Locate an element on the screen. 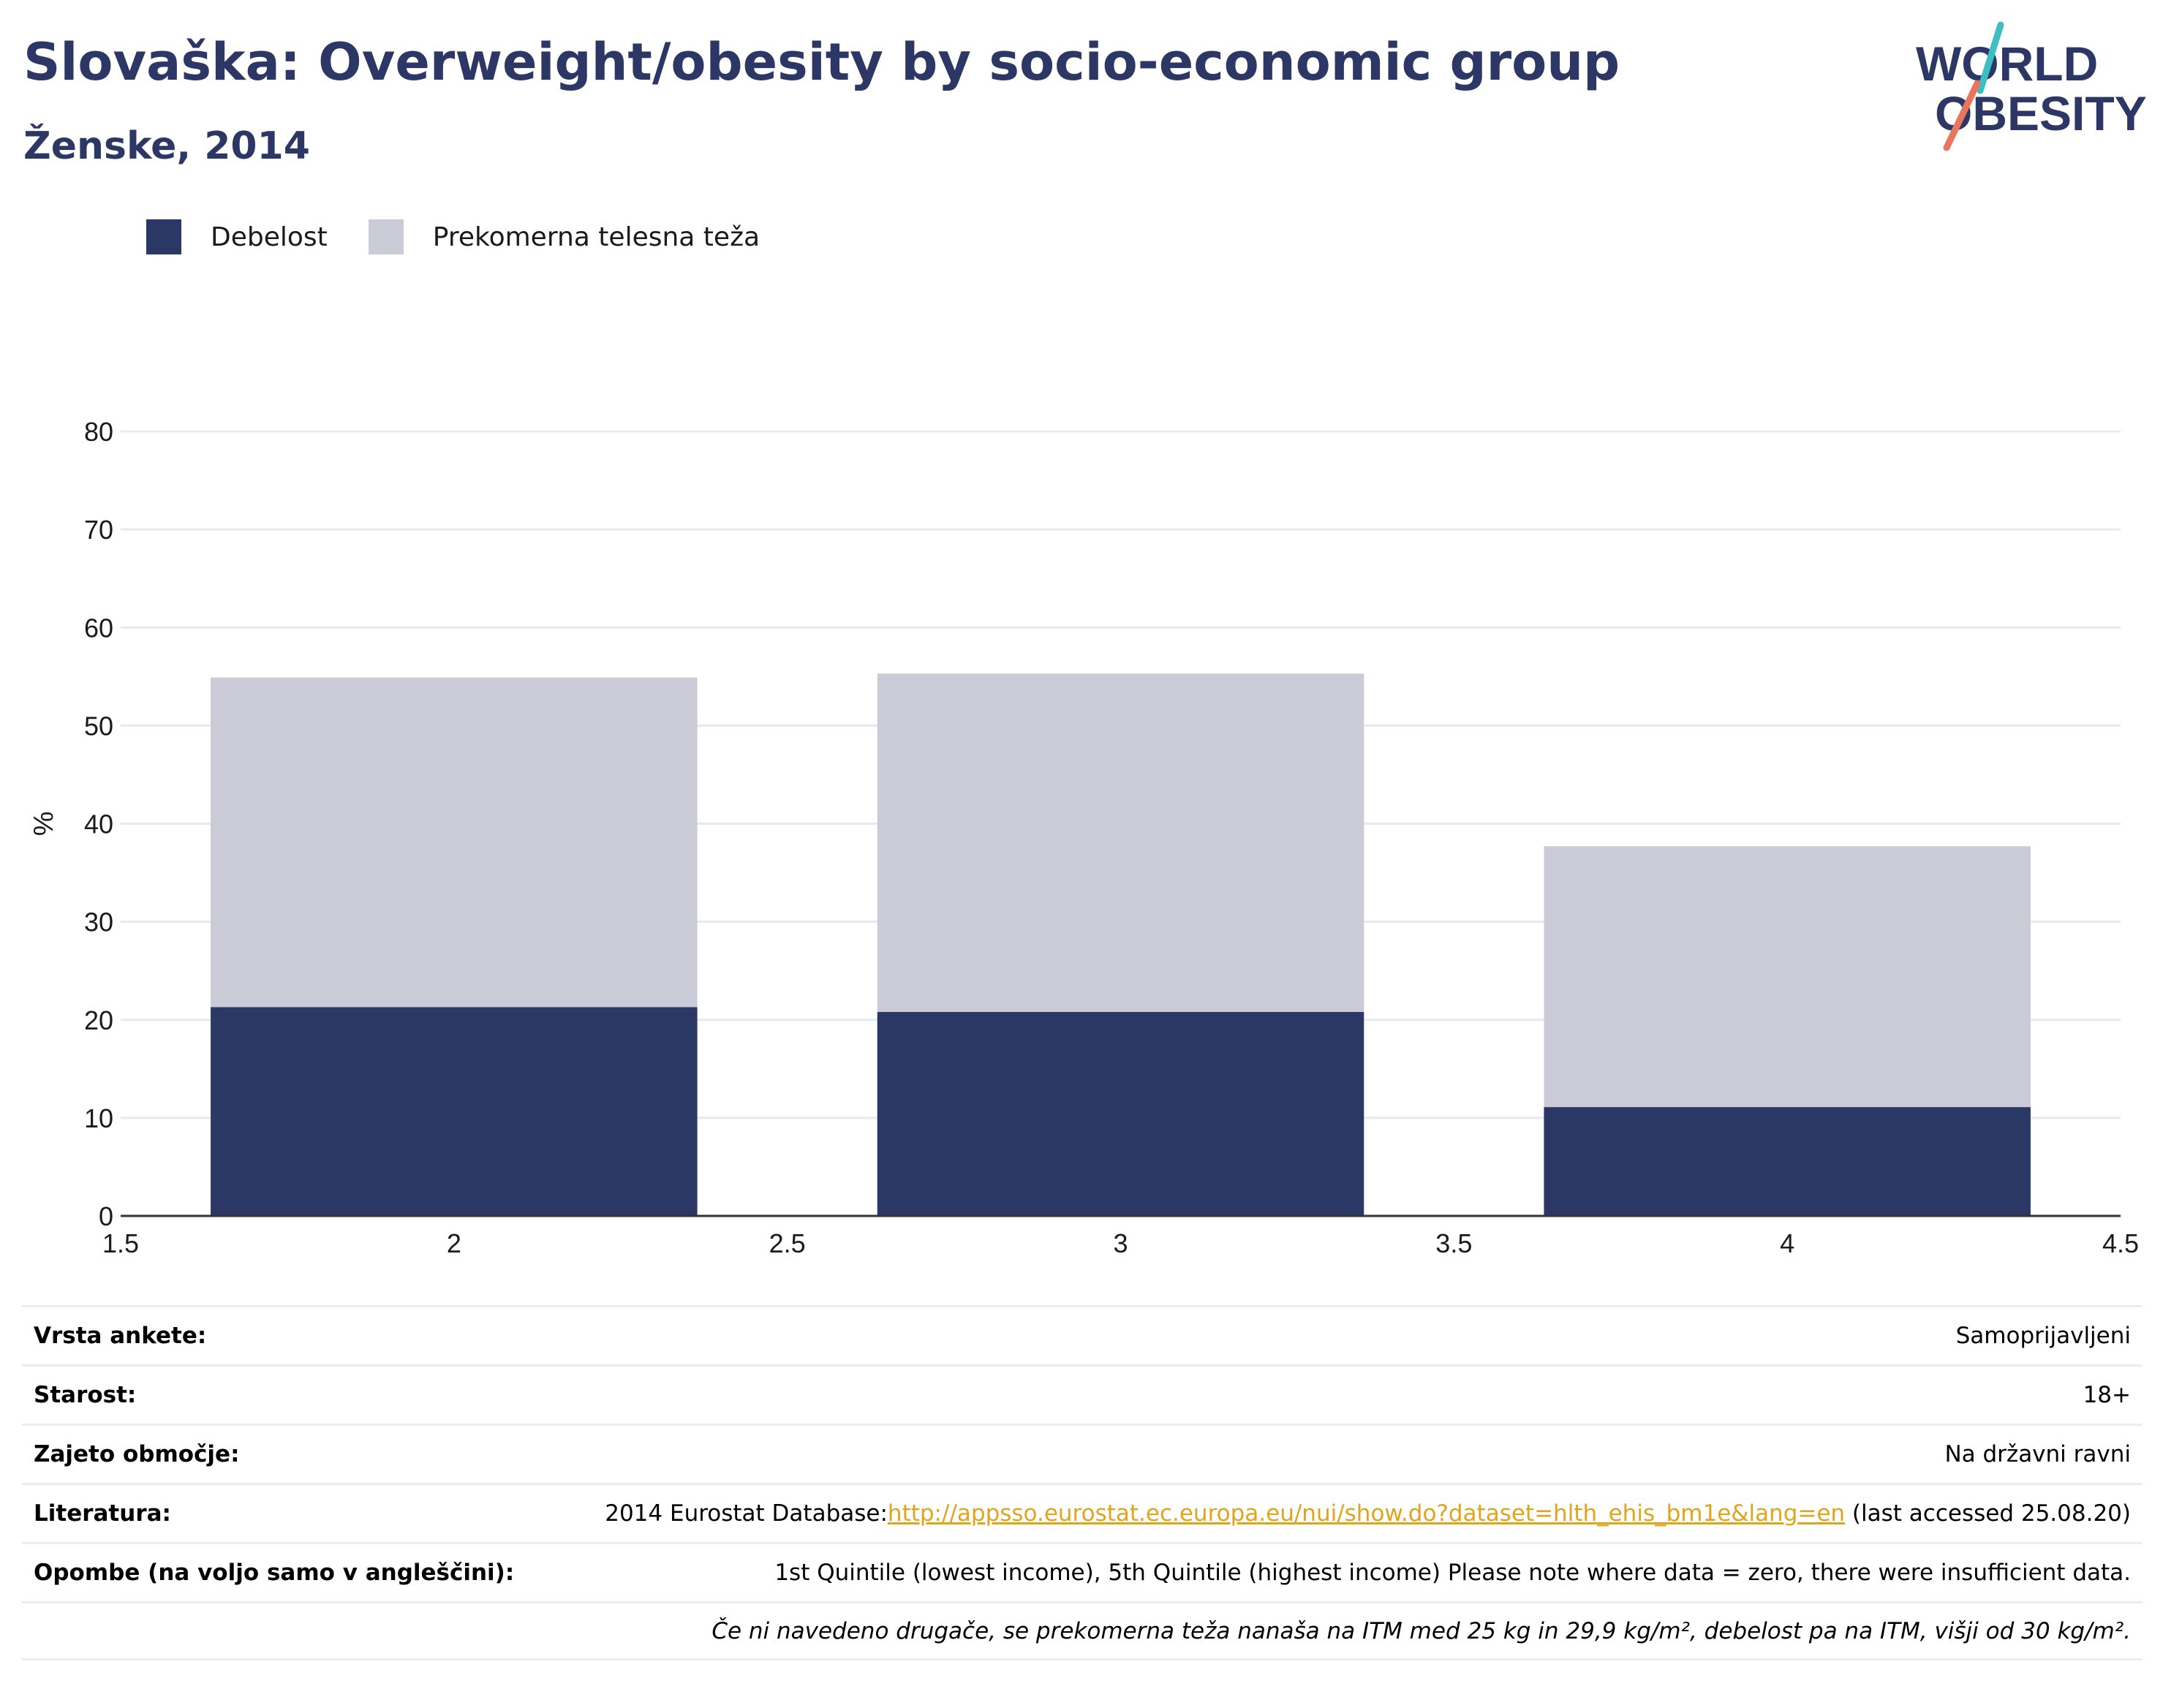 This screenshot has height=1708, width=2163. legend-label-prekomerna: Prekomerna telesna teža is located at coordinates (596, 237).